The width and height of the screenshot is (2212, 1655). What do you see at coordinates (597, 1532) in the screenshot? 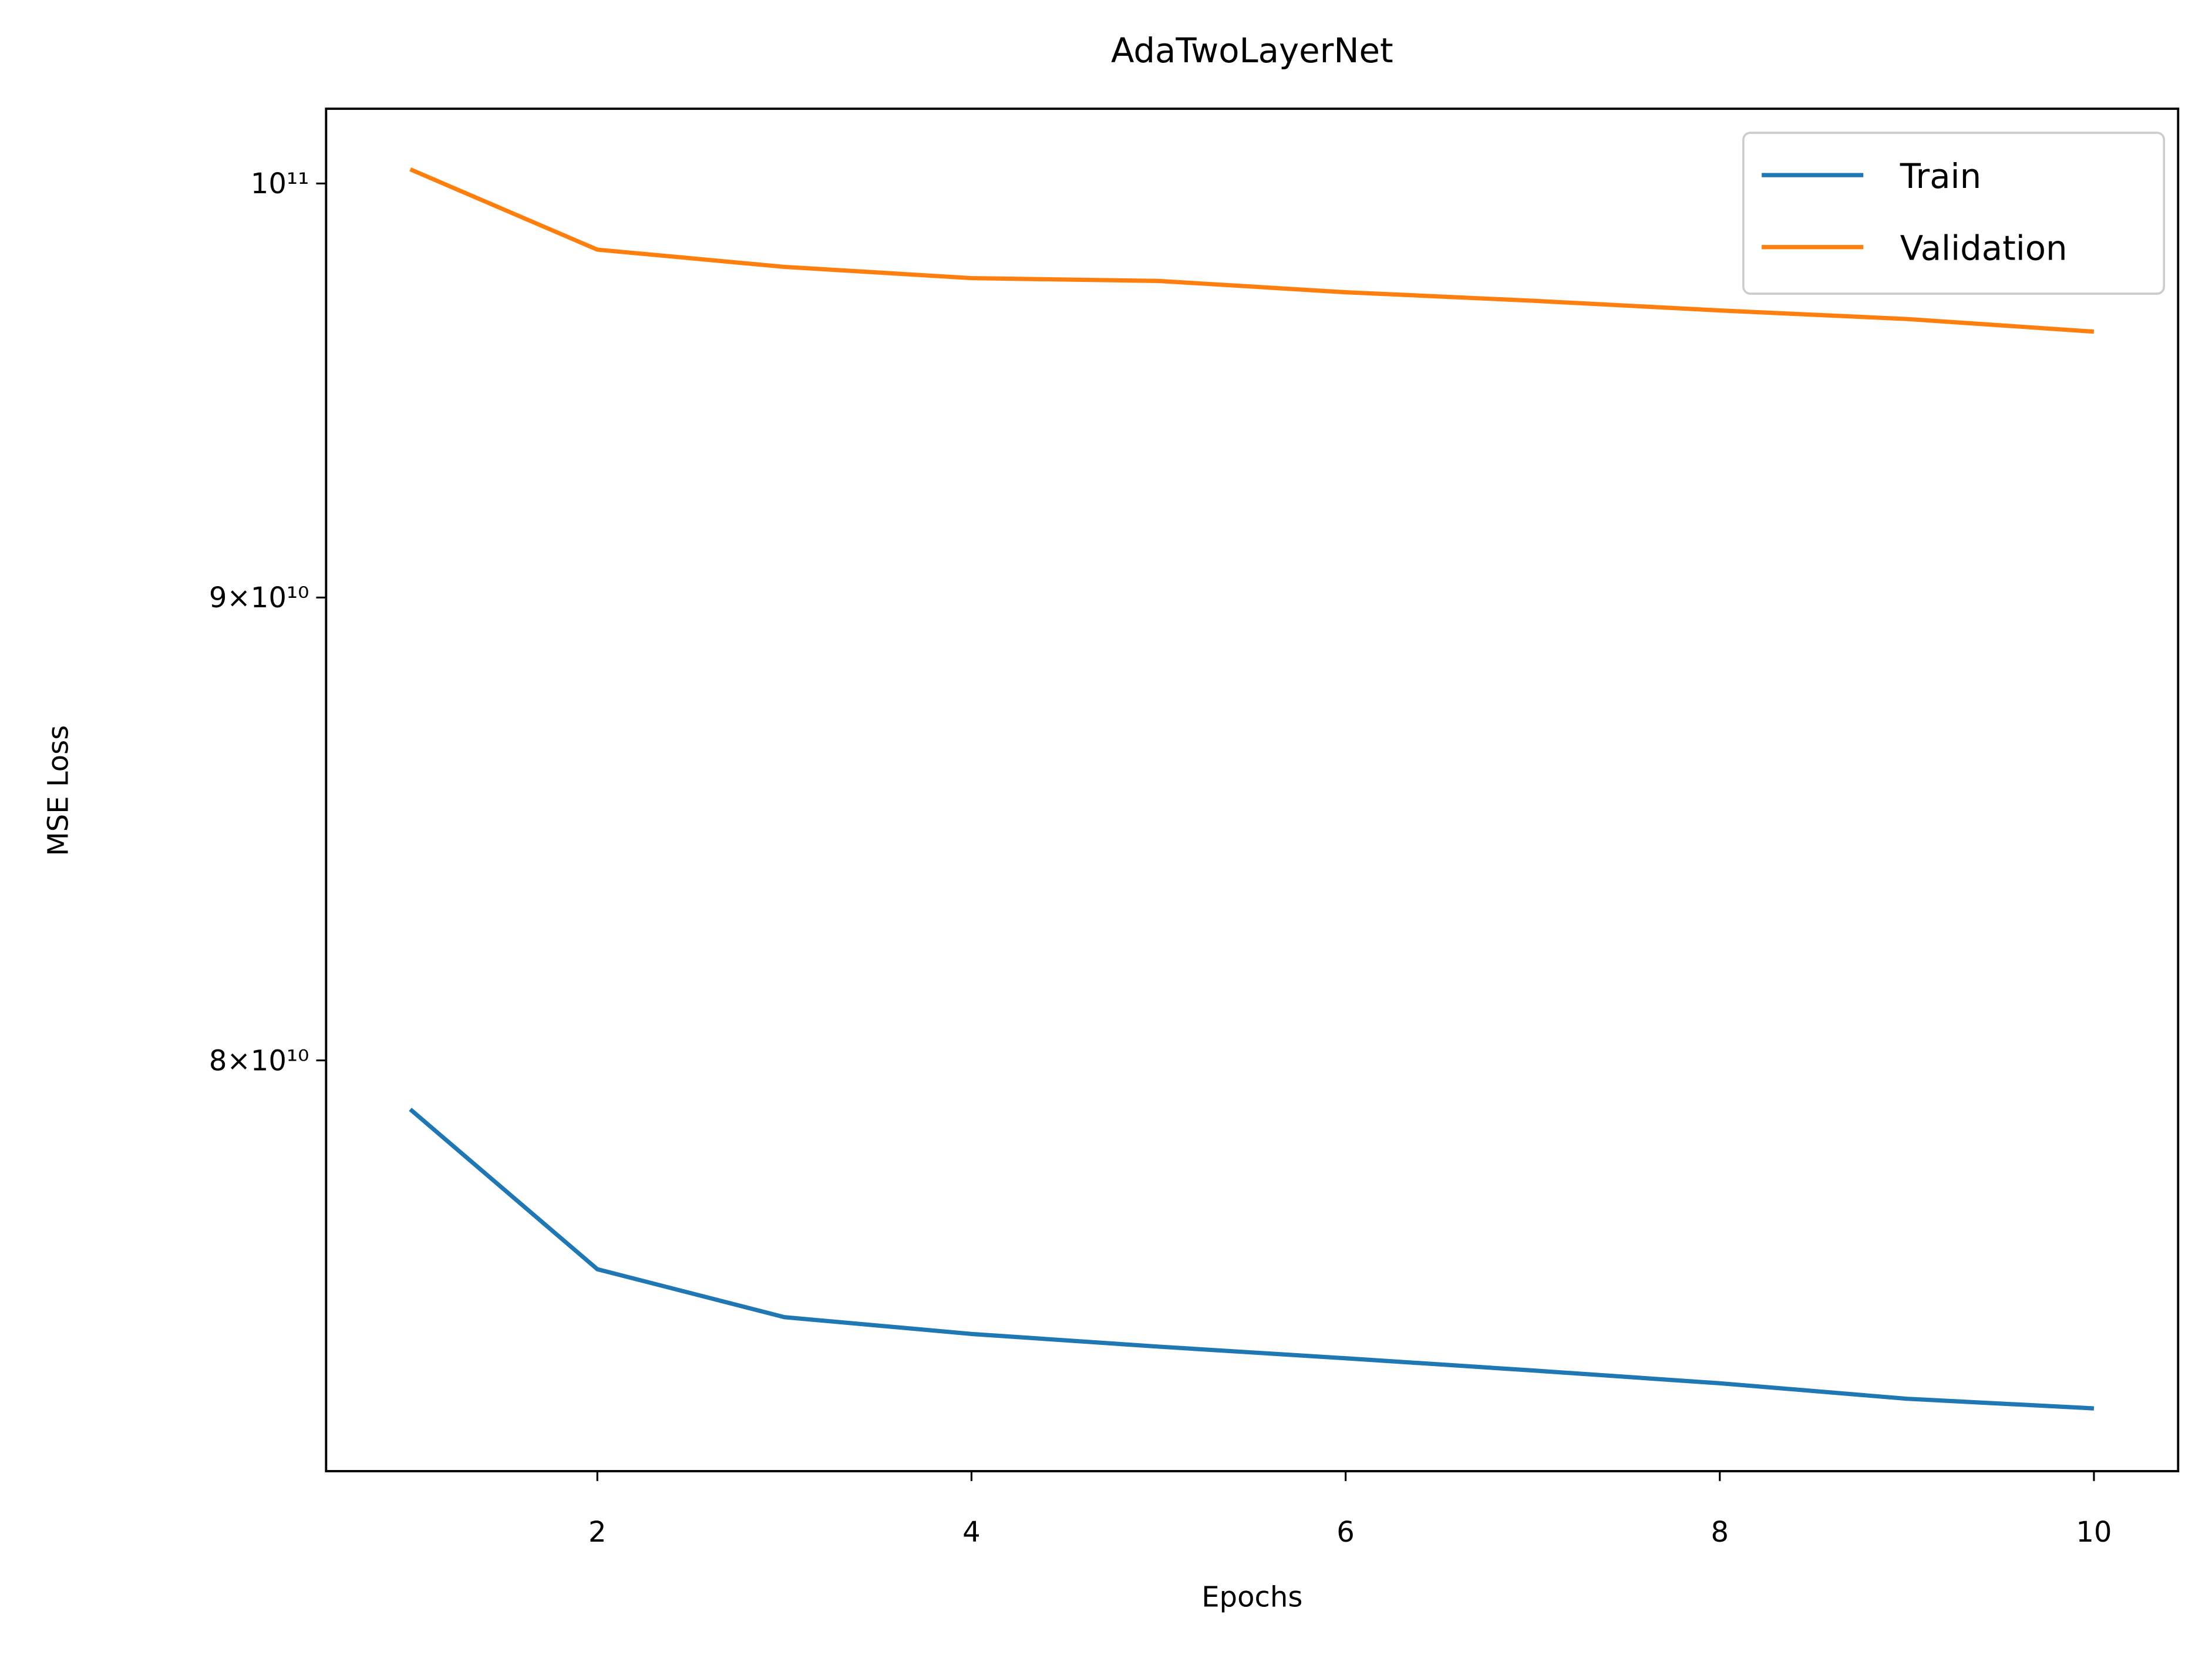
I see `x-tick-label: 2` at bounding box center [597, 1532].